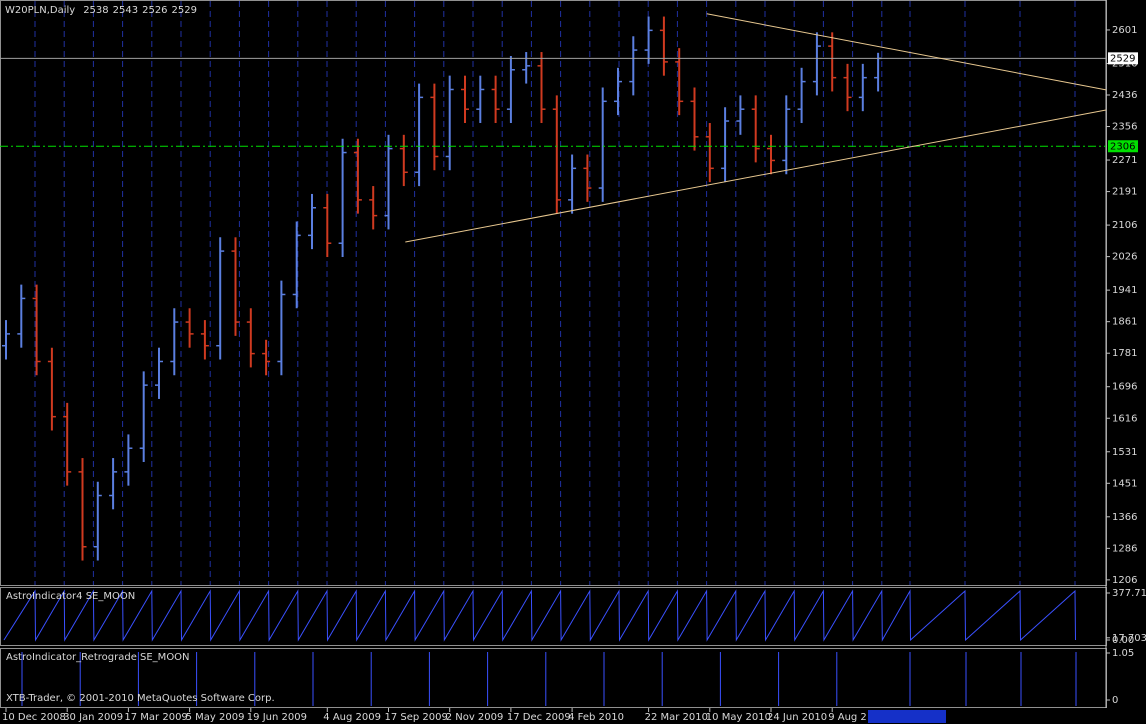  I want to click on y-tick-label: 1206, so click(1124, 580).